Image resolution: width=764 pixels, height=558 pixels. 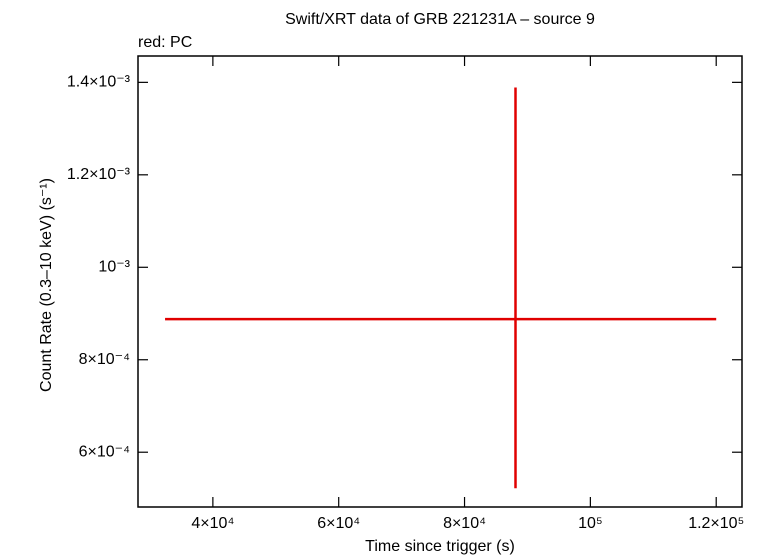 What do you see at coordinates (590, 523) in the screenshot?
I see `x-tick-label: 10⁵` at bounding box center [590, 523].